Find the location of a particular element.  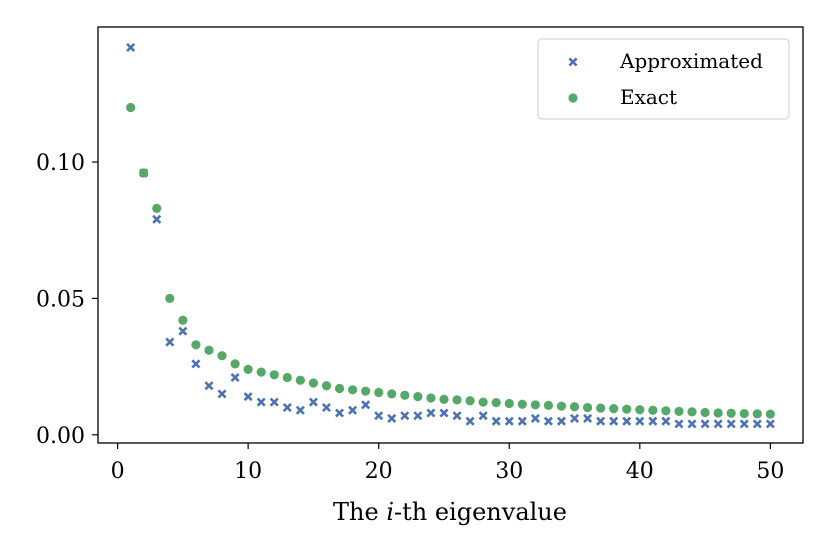

x-tick-label: 30 is located at coordinates (509, 471).